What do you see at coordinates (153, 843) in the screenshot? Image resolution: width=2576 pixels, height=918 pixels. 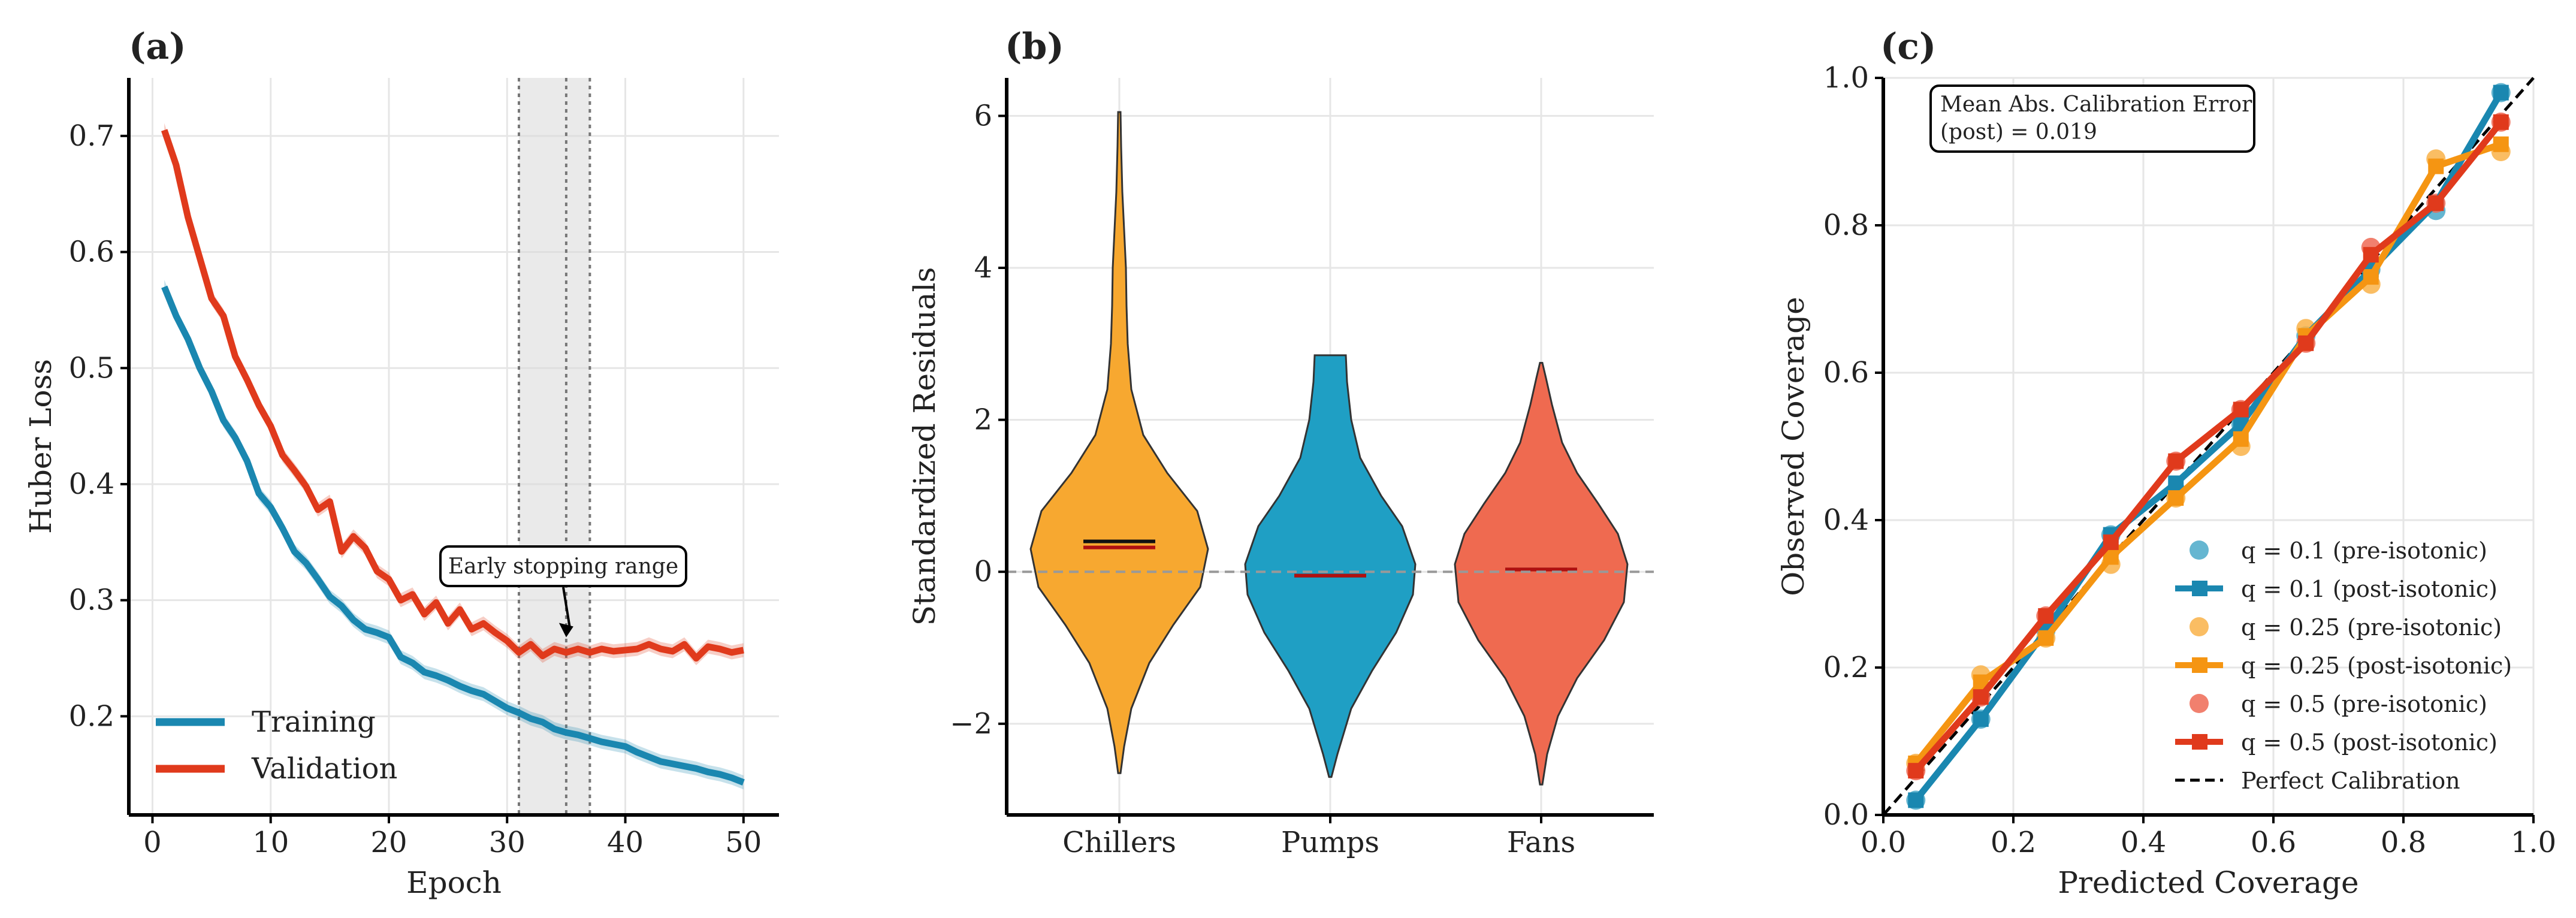 I see `x-tick-label: 0` at bounding box center [153, 843].